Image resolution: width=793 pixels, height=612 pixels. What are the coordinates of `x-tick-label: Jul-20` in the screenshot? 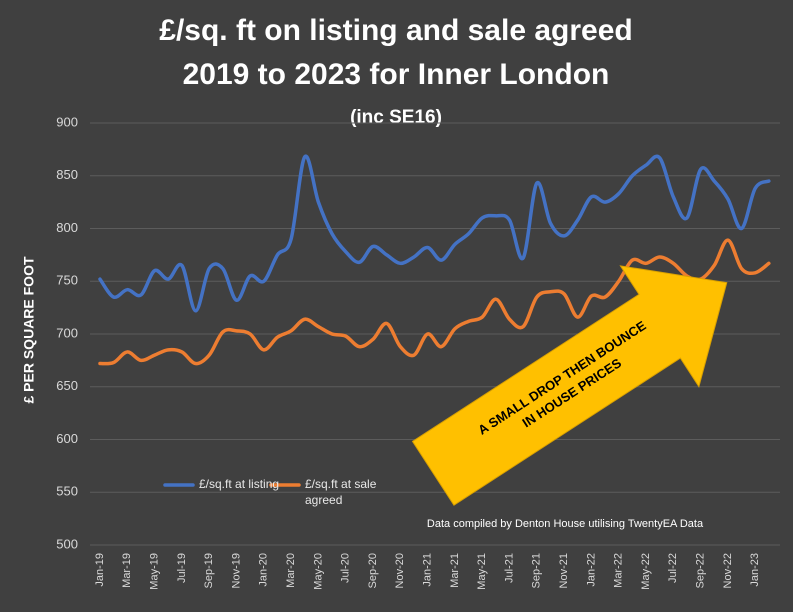 It's located at (346, 568).